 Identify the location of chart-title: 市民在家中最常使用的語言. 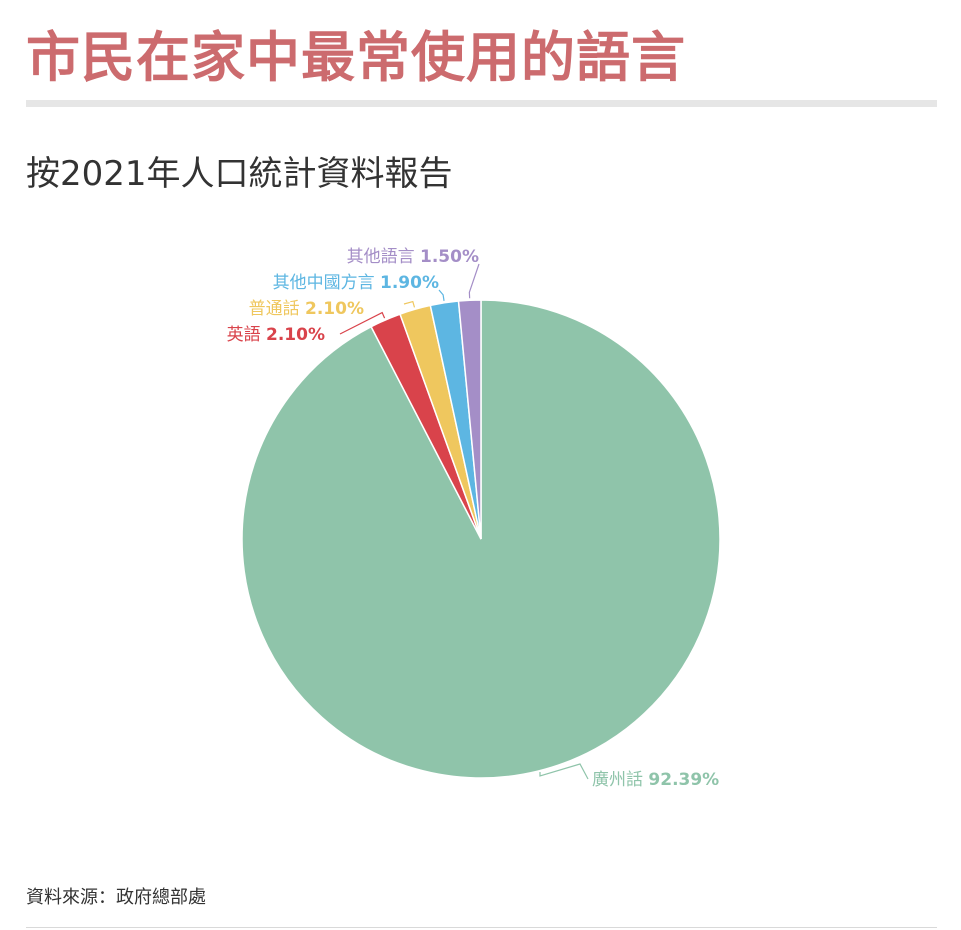
(356, 57).